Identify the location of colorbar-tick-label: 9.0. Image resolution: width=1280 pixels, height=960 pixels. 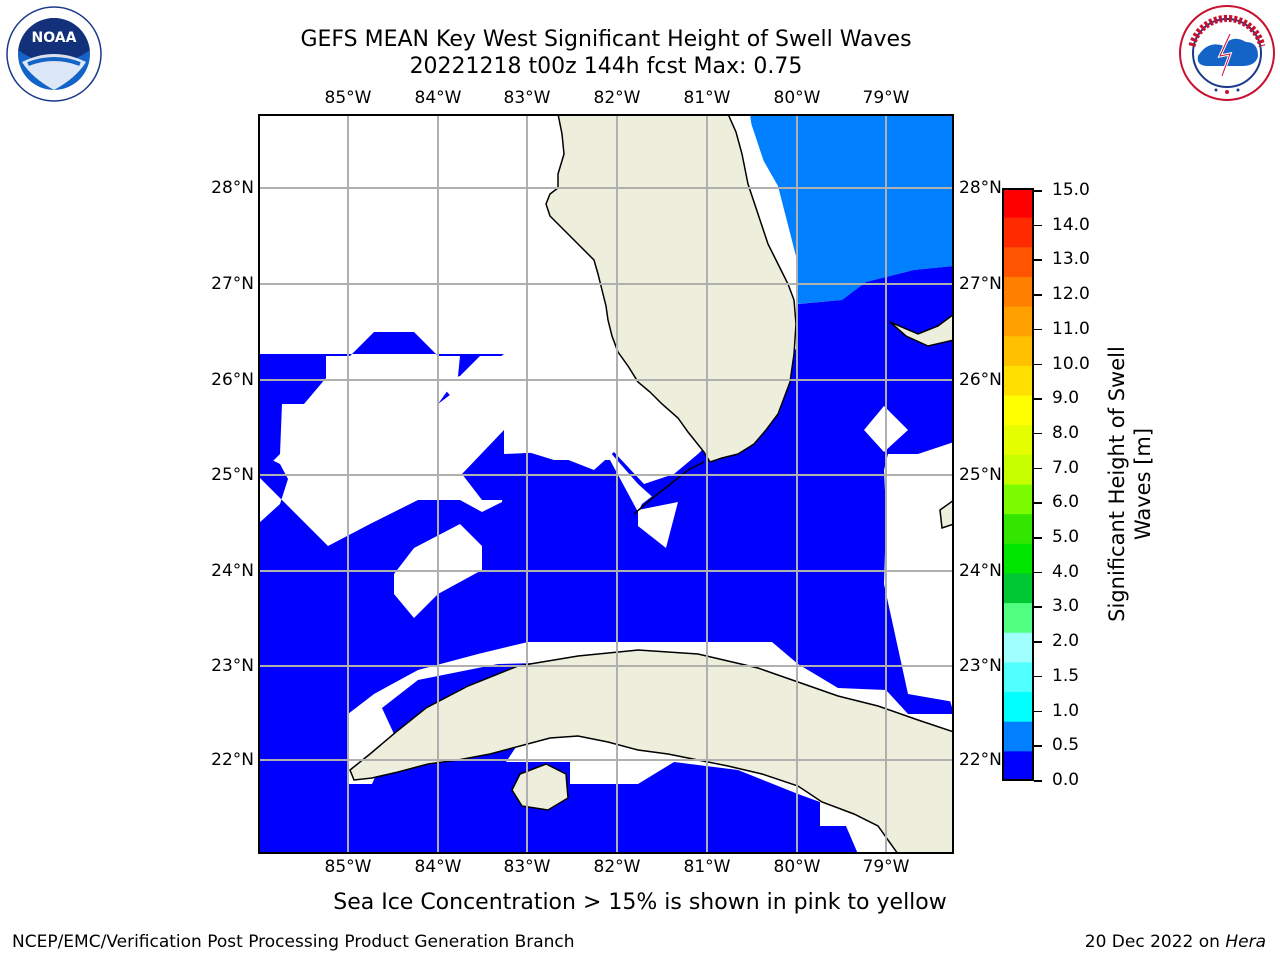
(1066, 398).